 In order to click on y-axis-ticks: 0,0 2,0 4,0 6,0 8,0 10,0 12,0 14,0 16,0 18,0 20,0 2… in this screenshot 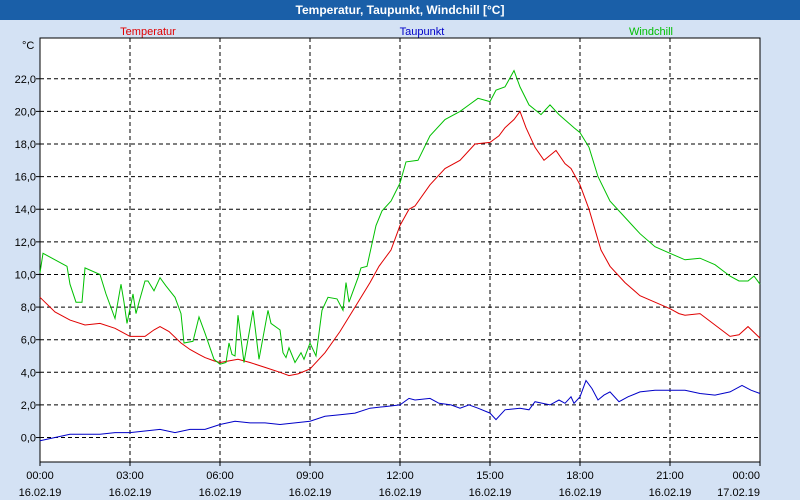, I will do `click(27, 259)`.